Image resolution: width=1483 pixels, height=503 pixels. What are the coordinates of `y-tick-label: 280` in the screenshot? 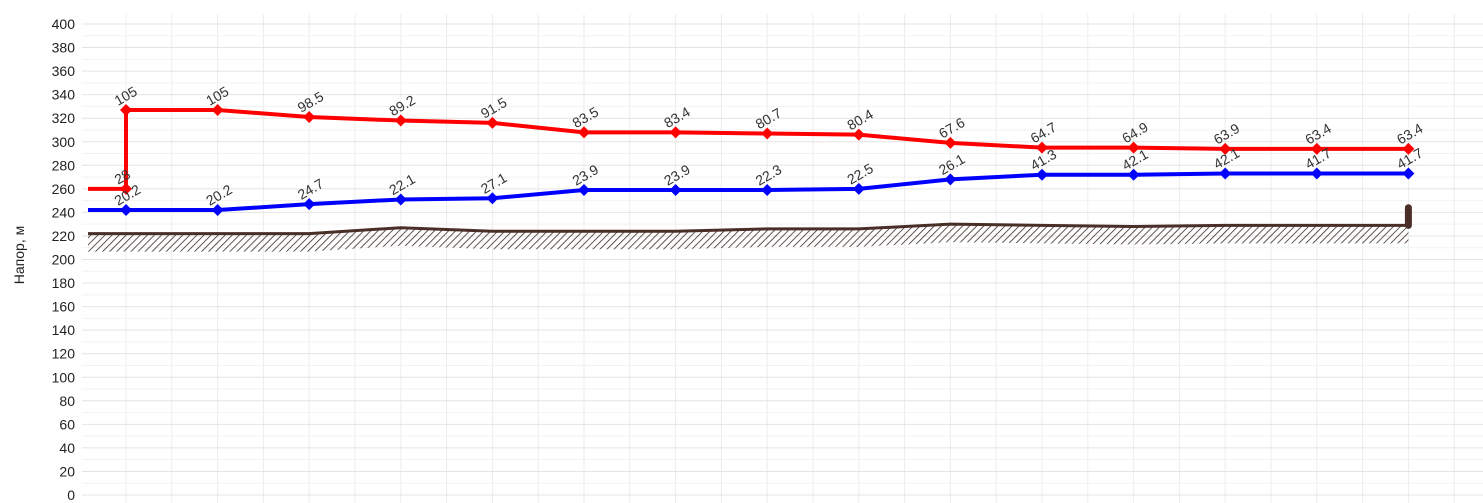 It's located at (64, 165).